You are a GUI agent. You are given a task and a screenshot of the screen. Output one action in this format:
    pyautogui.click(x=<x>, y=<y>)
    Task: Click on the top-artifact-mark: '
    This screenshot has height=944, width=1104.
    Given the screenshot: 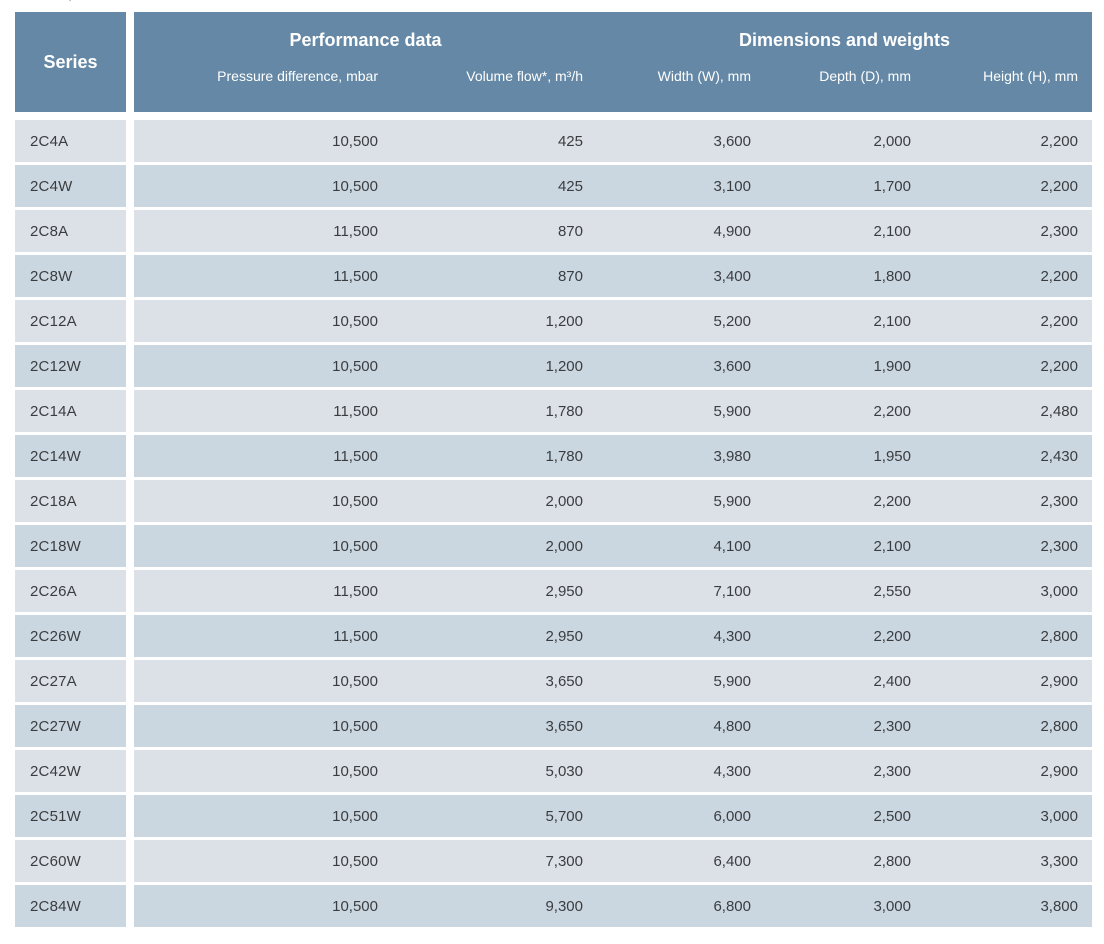 What is the action you would take?
    pyautogui.click(x=70, y=4)
    